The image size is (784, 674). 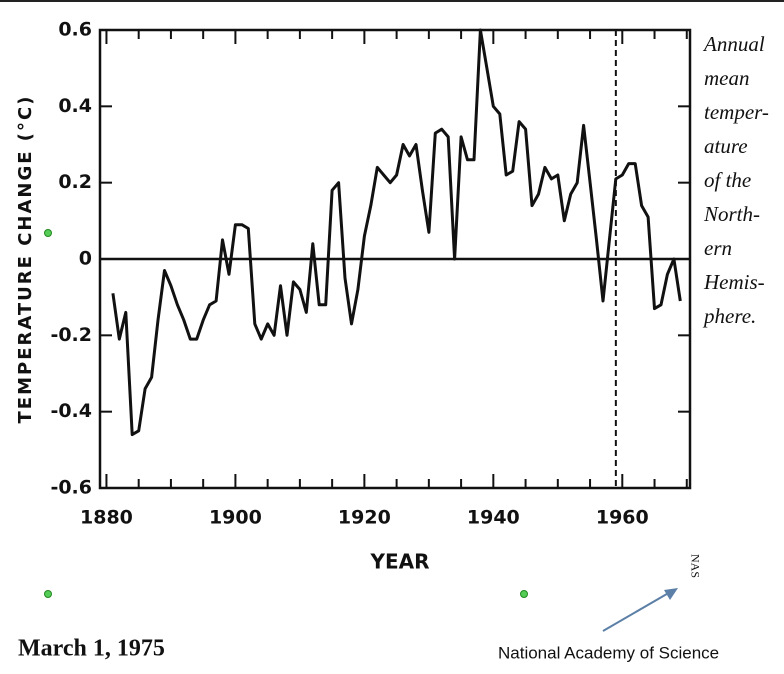 What do you see at coordinates (736, 112) in the screenshot?
I see `caption-line: temper-` at bounding box center [736, 112].